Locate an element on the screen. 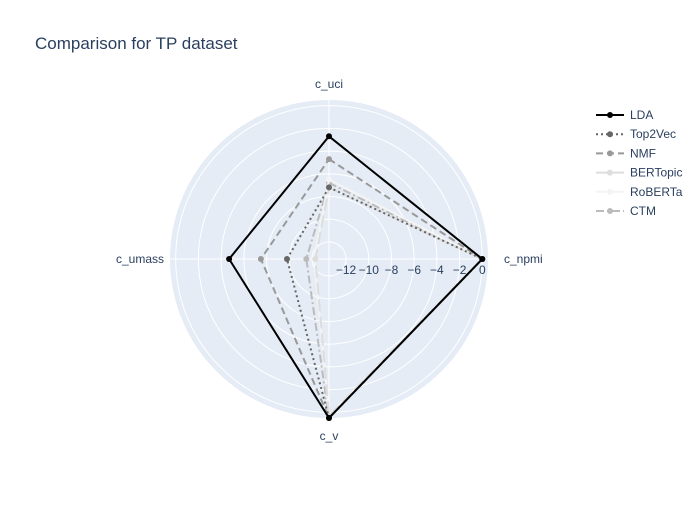  series-point-roberta is located at coordinates (329, 179).